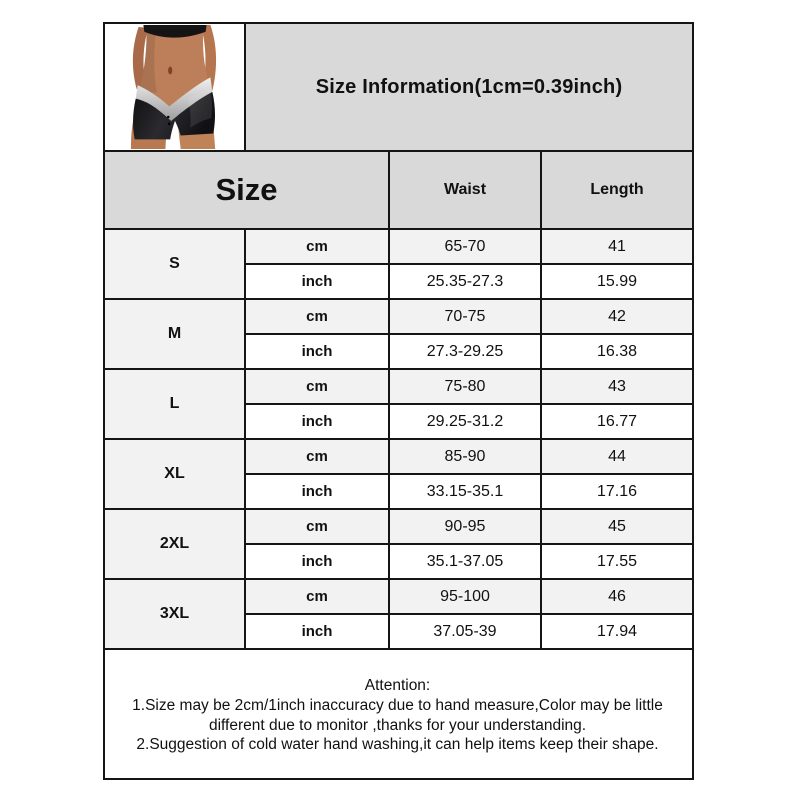  What do you see at coordinates (465, 386) in the screenshot?
I see `waist-value: 75-80` at bounding box center [465, 386].